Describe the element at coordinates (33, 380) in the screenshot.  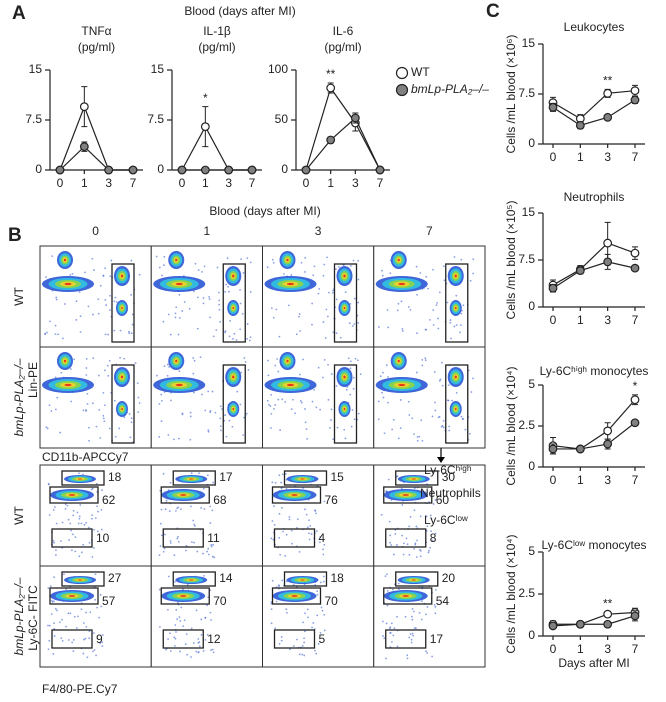
I see `axis-label: Lin-PE` at that location.